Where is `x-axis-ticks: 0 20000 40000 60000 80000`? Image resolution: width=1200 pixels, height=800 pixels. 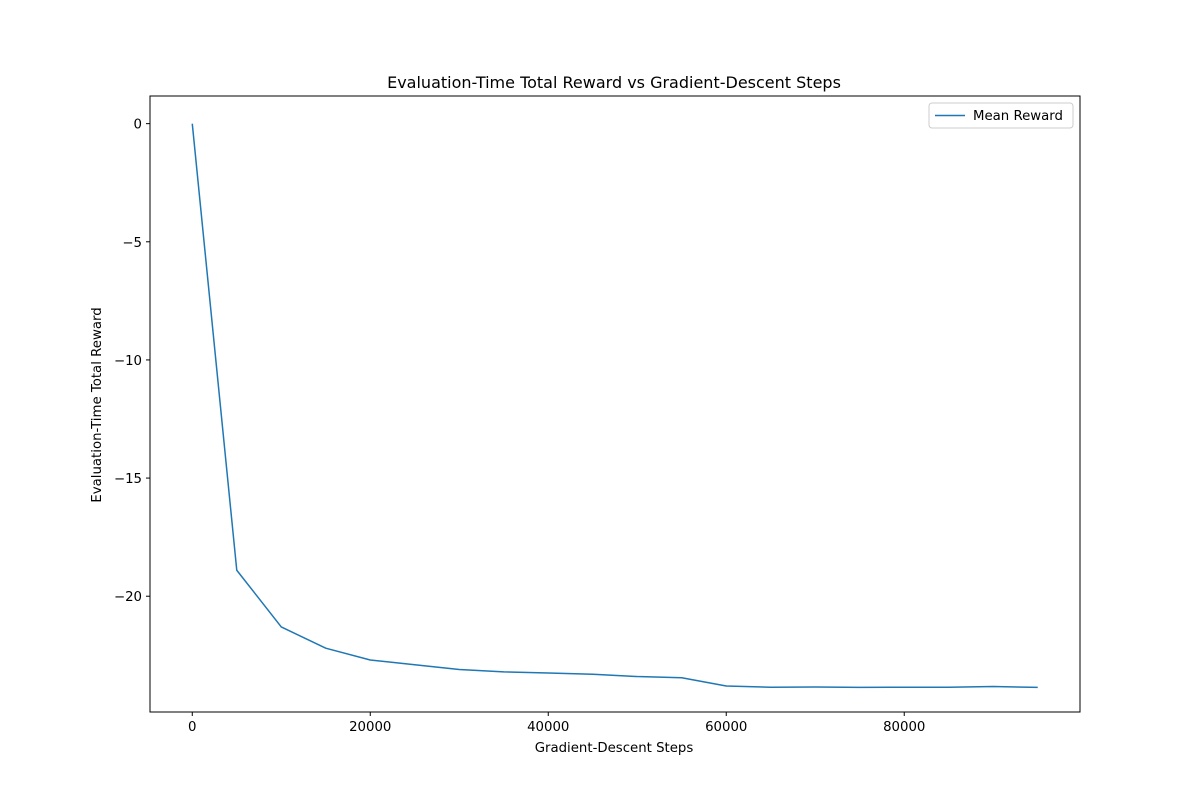 x-axis-ticks: 0 20000 40000 60000 80000 is located at coordinates (556, 723).